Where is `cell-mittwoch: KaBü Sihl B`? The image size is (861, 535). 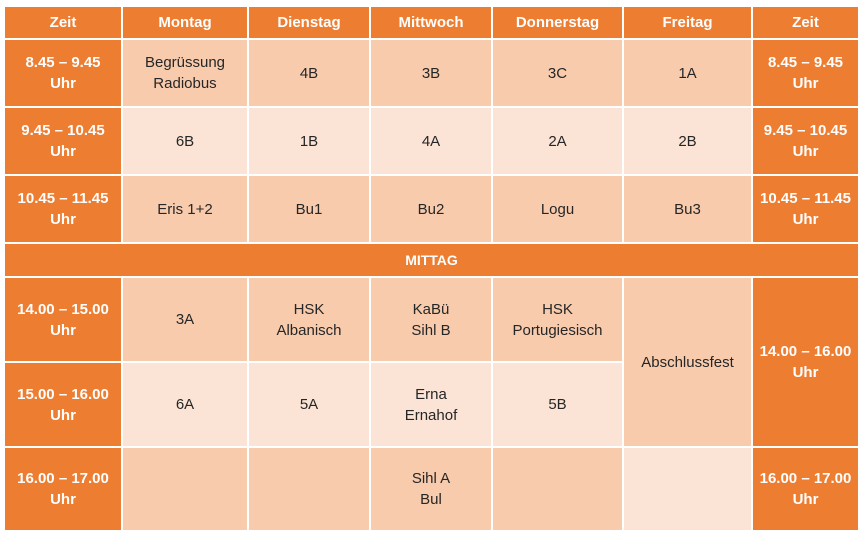 cell-mittwoch: KaBü Sihl B is located at coordinates (431, 319).